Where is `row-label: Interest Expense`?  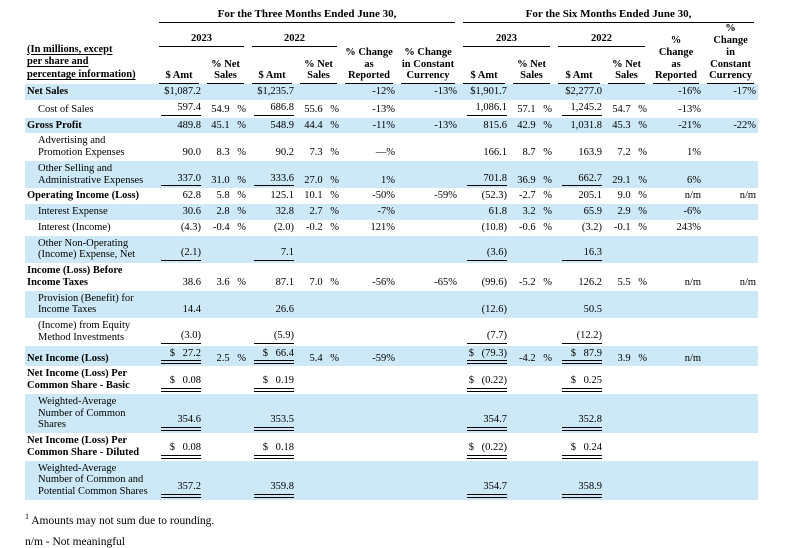
row-label: Interest Expense is located at coordinates (90, 212).